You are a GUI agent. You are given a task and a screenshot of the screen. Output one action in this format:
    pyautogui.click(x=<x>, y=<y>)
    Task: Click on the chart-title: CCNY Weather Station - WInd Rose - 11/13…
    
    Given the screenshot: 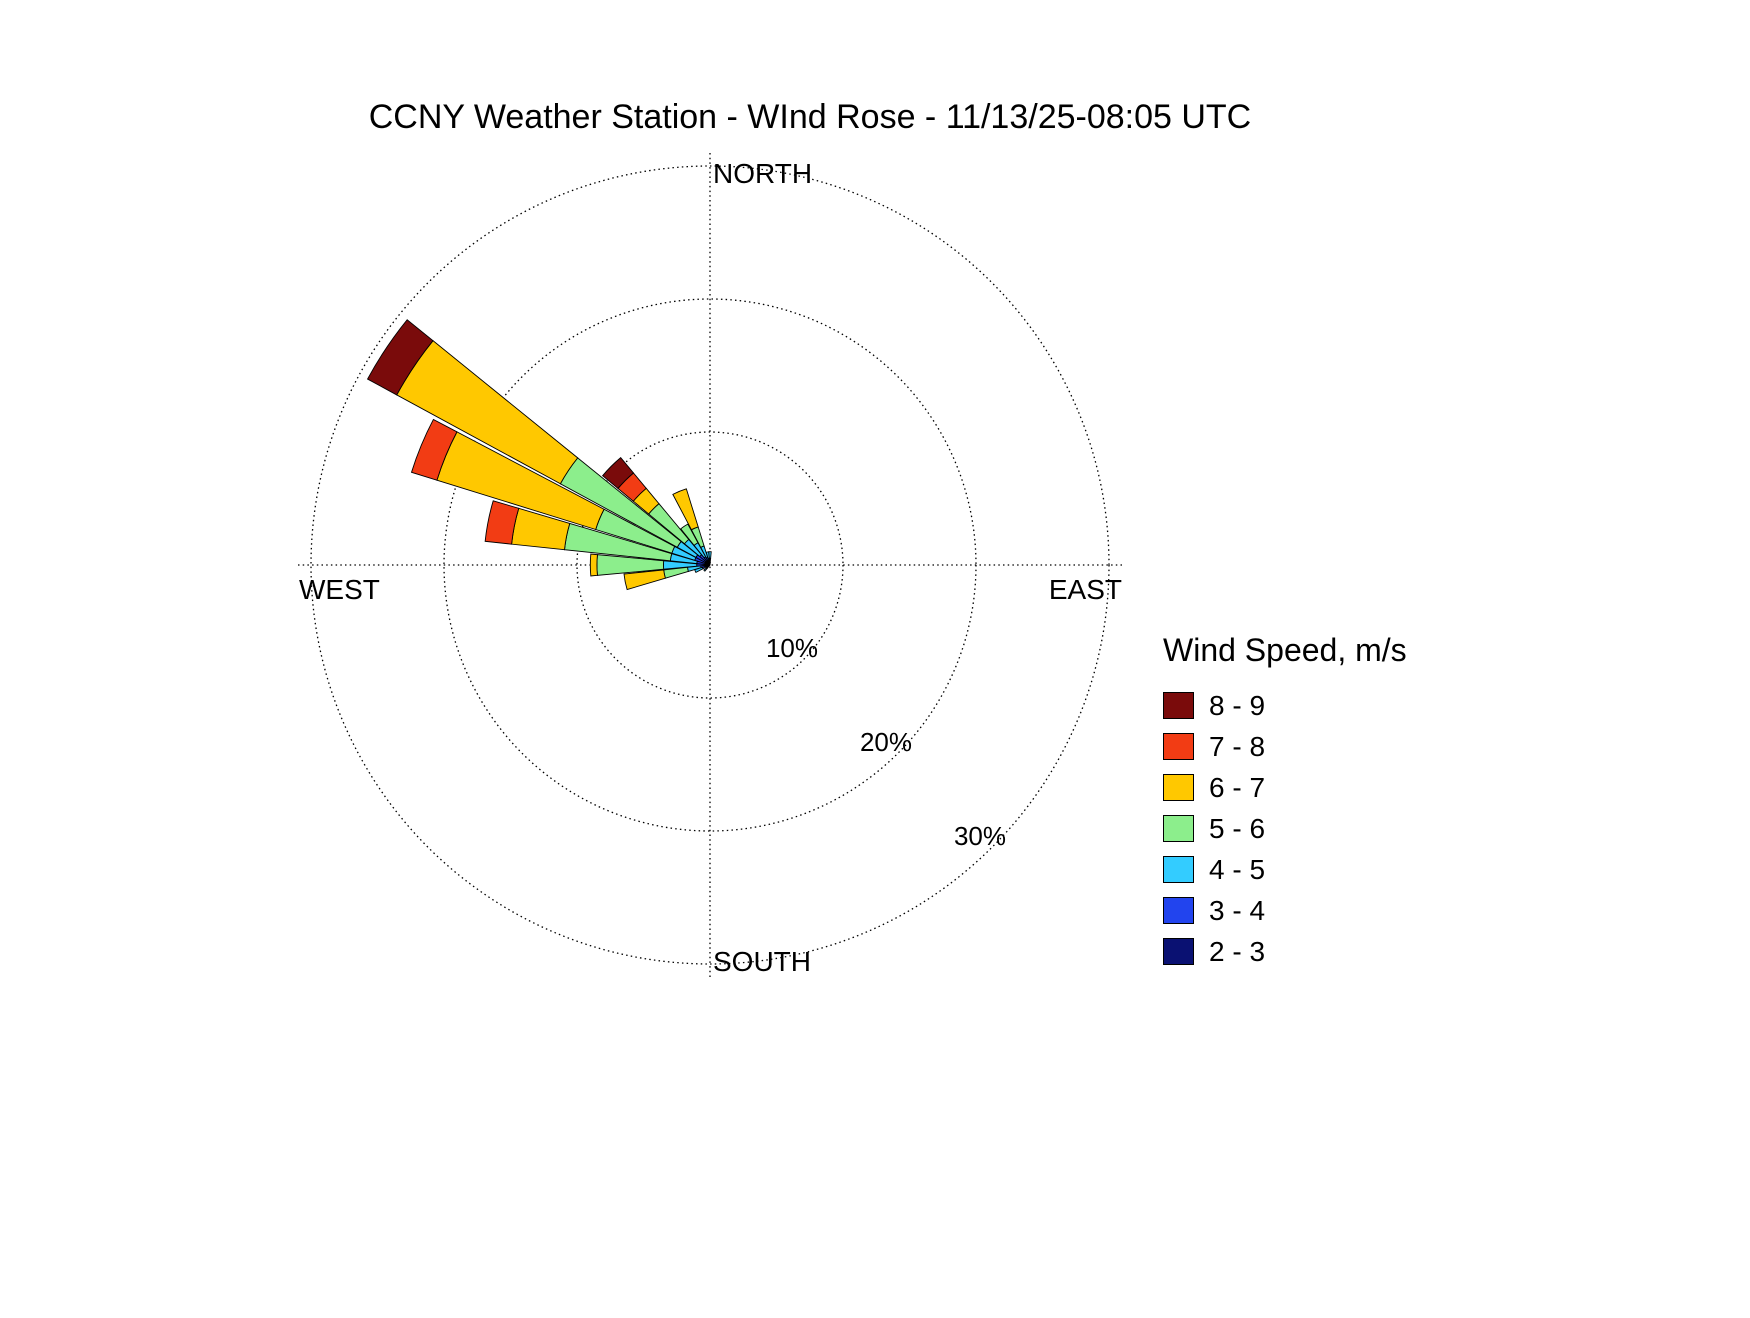 What is the action you would take?
    pyautogui.click(x=810, y=117)
    